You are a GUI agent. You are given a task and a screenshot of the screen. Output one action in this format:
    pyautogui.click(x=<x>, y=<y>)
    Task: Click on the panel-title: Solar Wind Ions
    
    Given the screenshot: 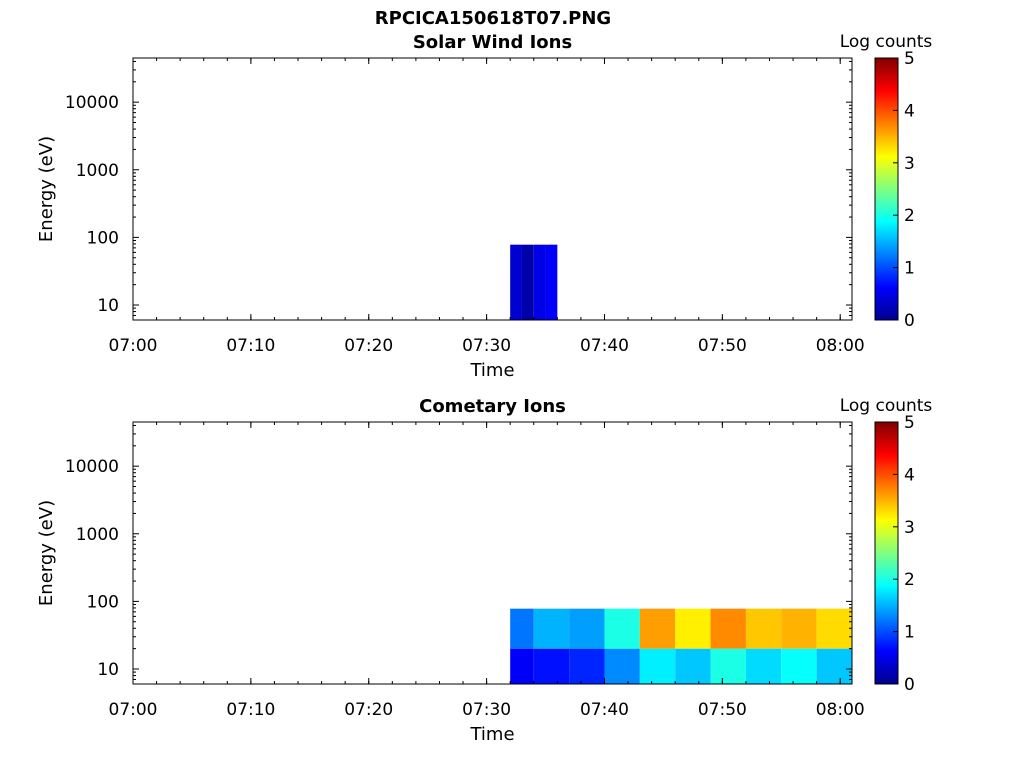 What is the action you would take?
    pyautogui.click(x=492, y=42)
    